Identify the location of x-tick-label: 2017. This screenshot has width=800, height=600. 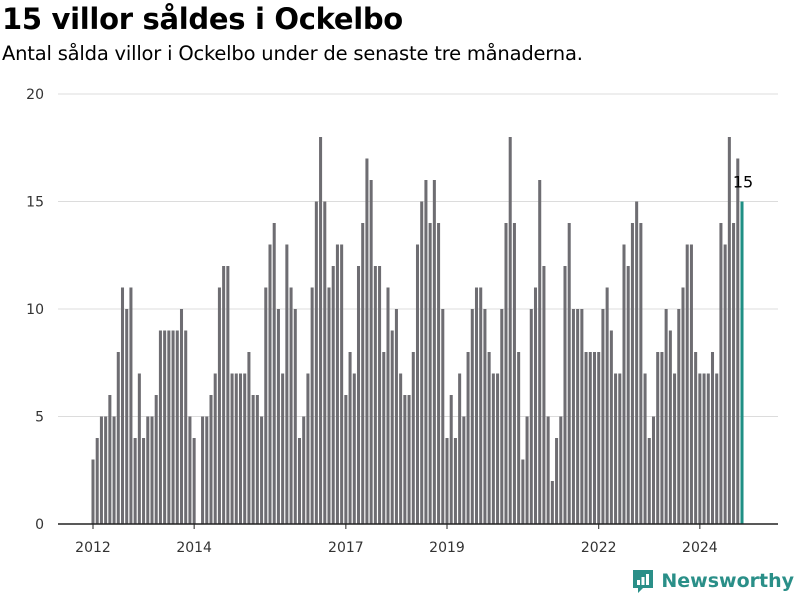
(346, 548).